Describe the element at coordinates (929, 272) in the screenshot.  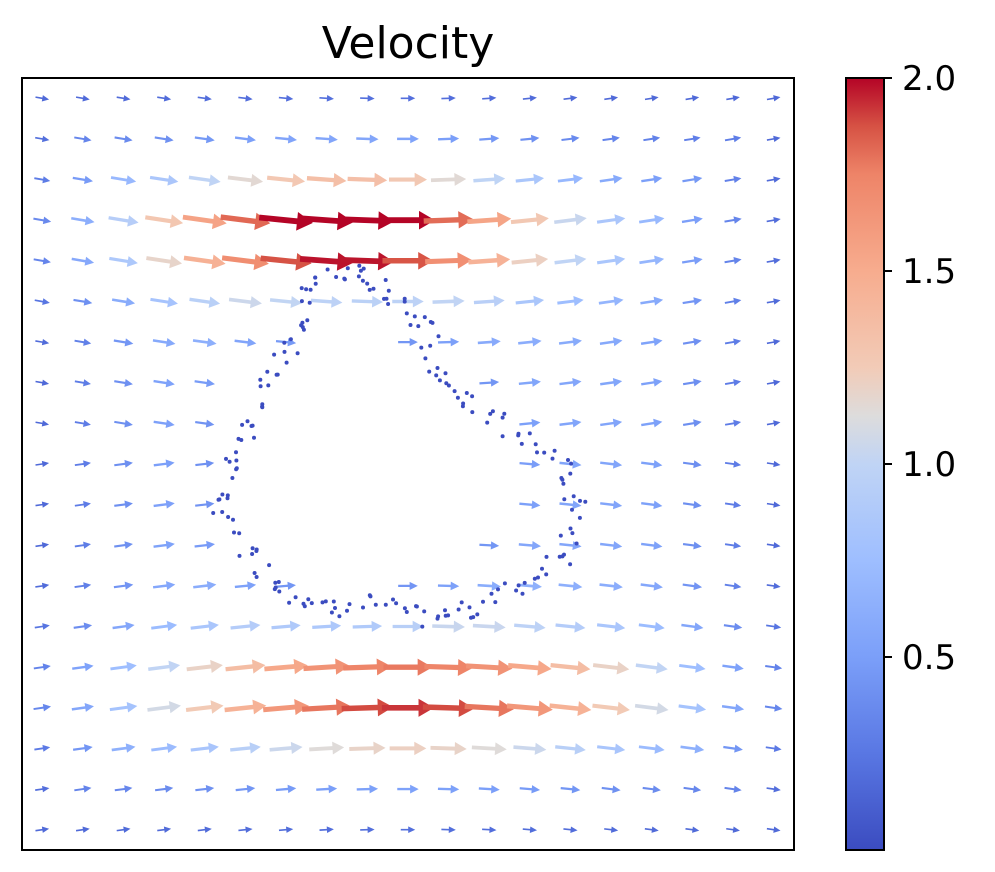
I see `colorbar-tick-label: 1.5` at that location.